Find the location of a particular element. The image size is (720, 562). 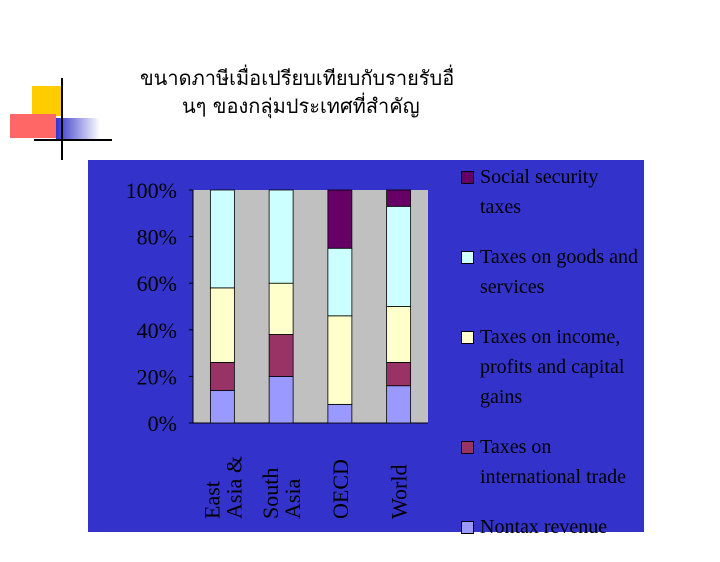

x-tick-label: OECD is located at coordinates (340, 489).